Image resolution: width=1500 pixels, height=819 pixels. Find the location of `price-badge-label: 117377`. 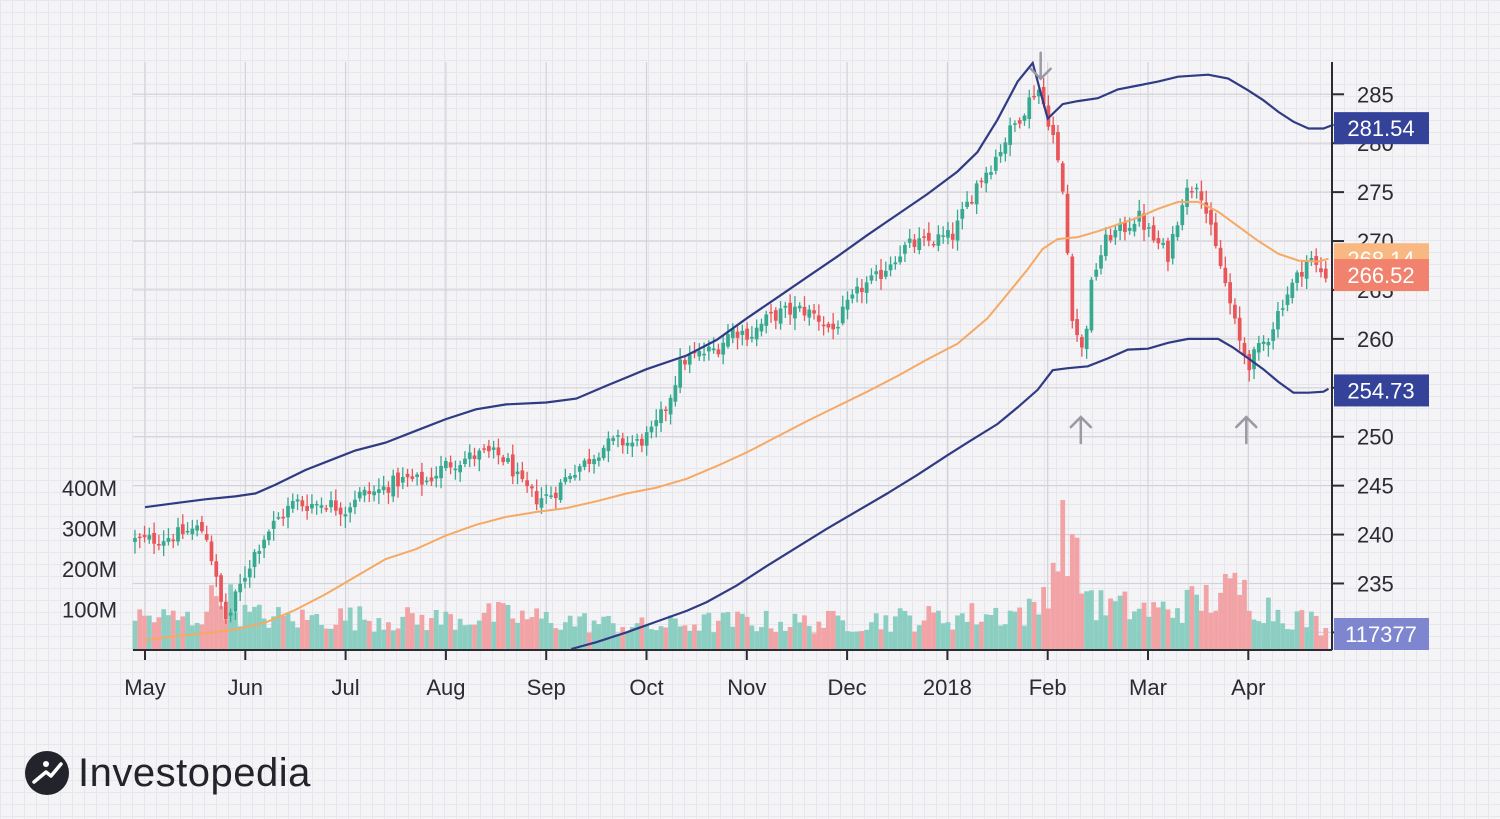

price-badge-label: 117377 is located at coordinates (1381, 634).